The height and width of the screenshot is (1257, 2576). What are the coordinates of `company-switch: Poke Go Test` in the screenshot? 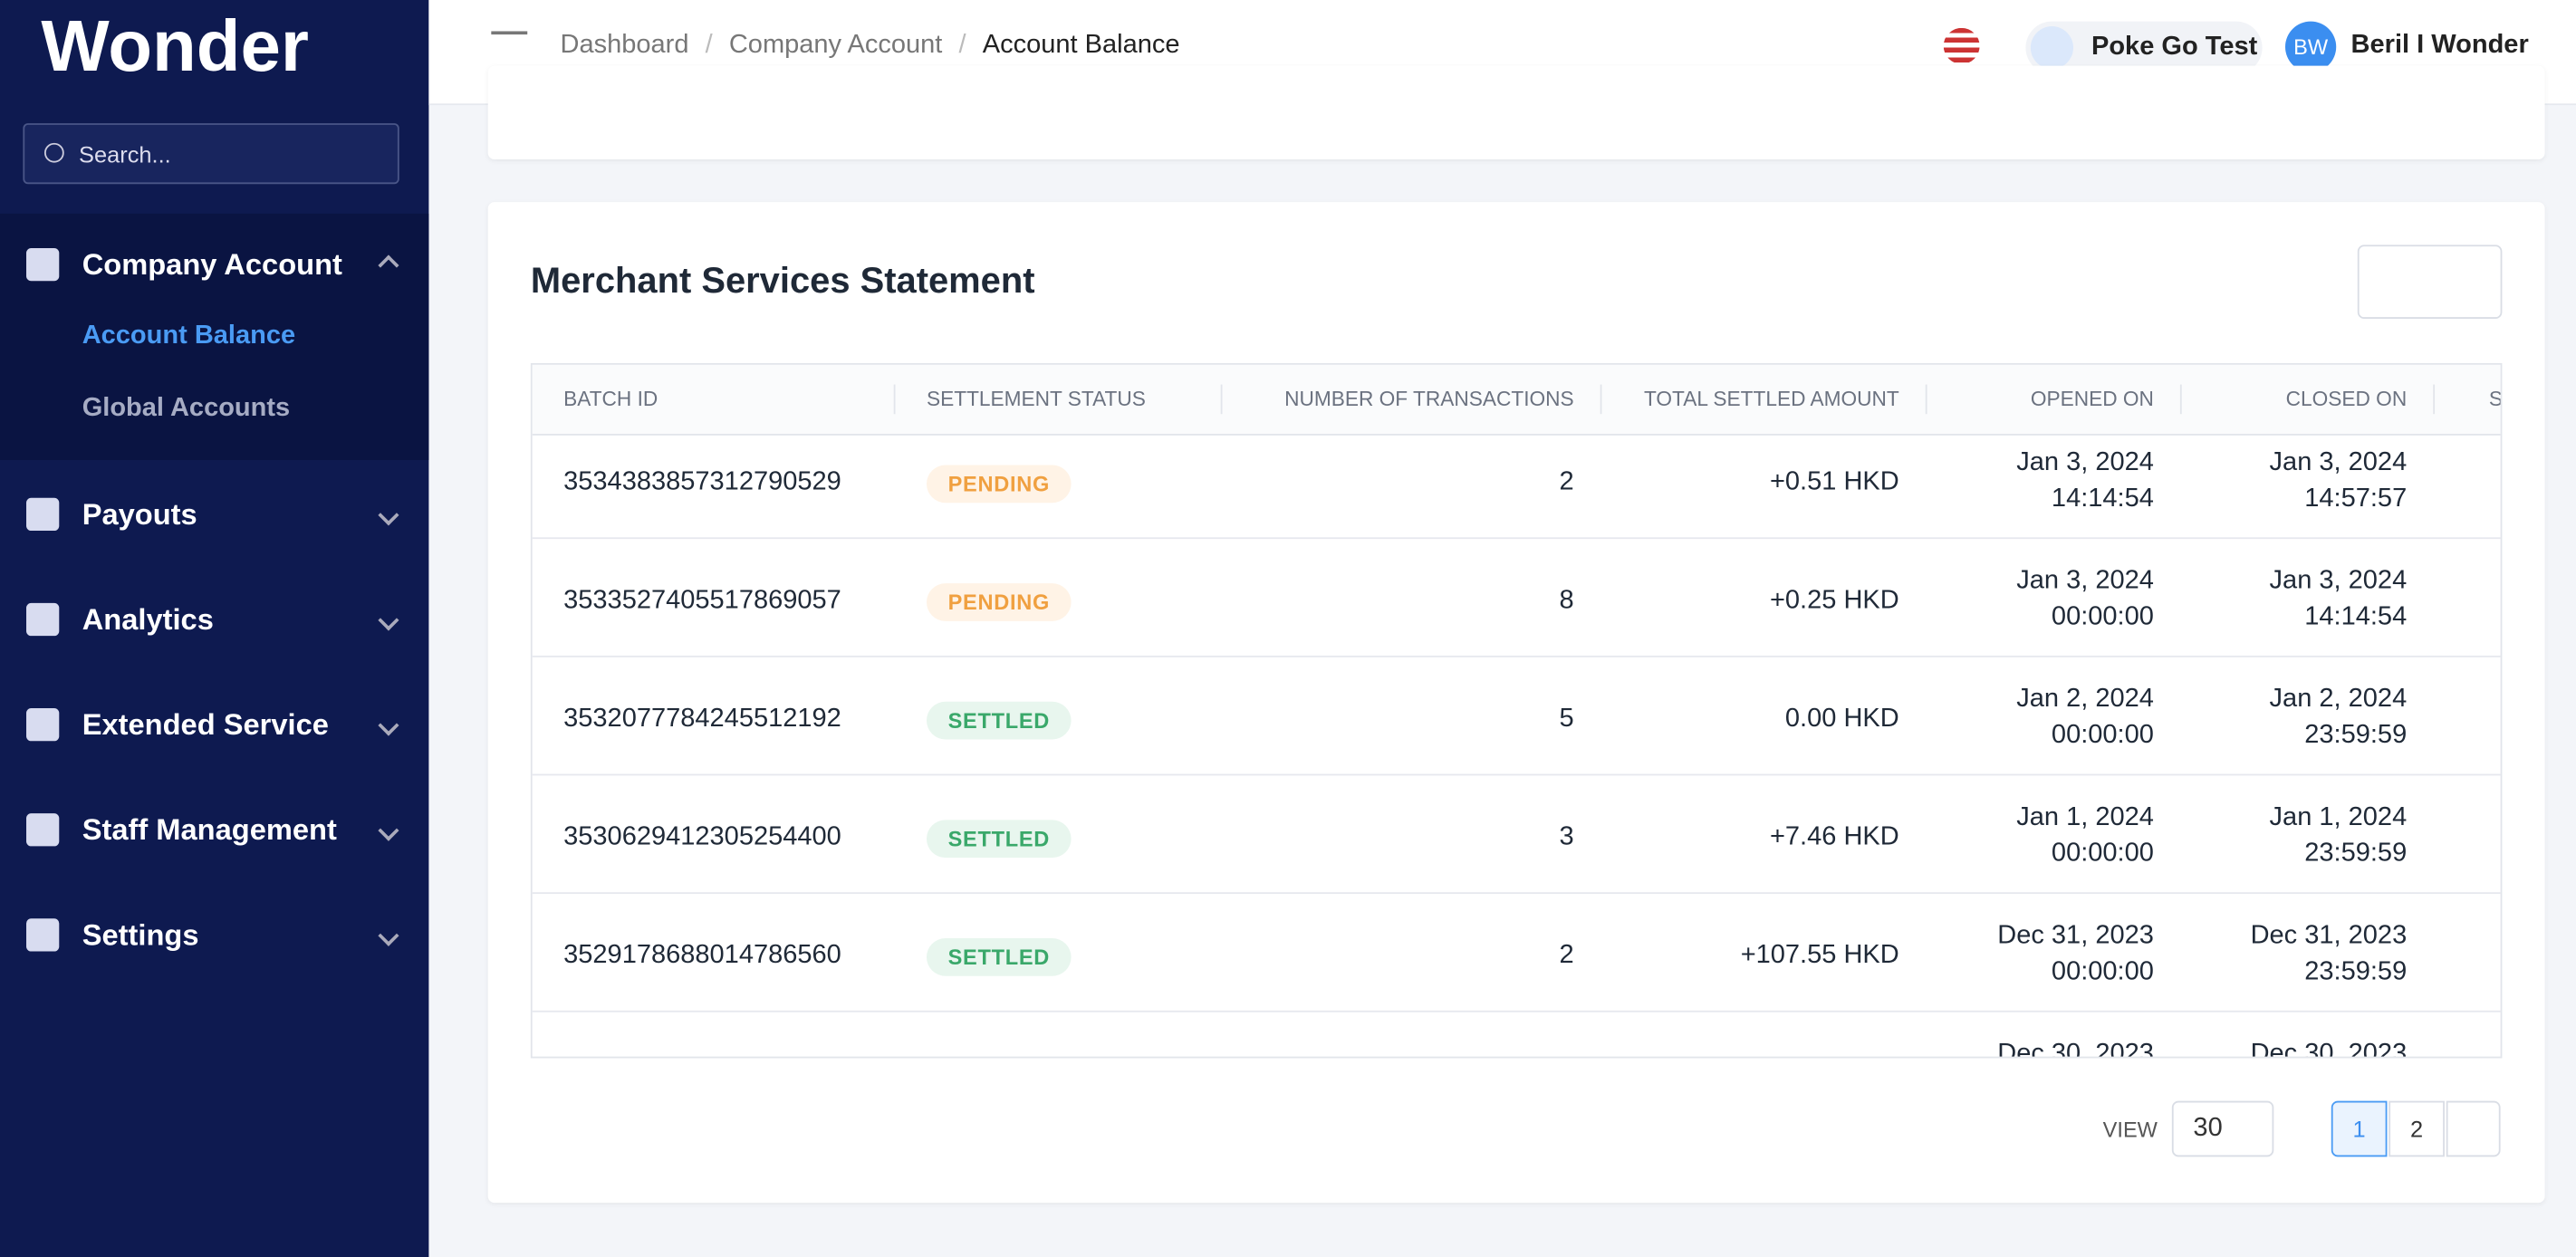 It's located at (2144, 47).